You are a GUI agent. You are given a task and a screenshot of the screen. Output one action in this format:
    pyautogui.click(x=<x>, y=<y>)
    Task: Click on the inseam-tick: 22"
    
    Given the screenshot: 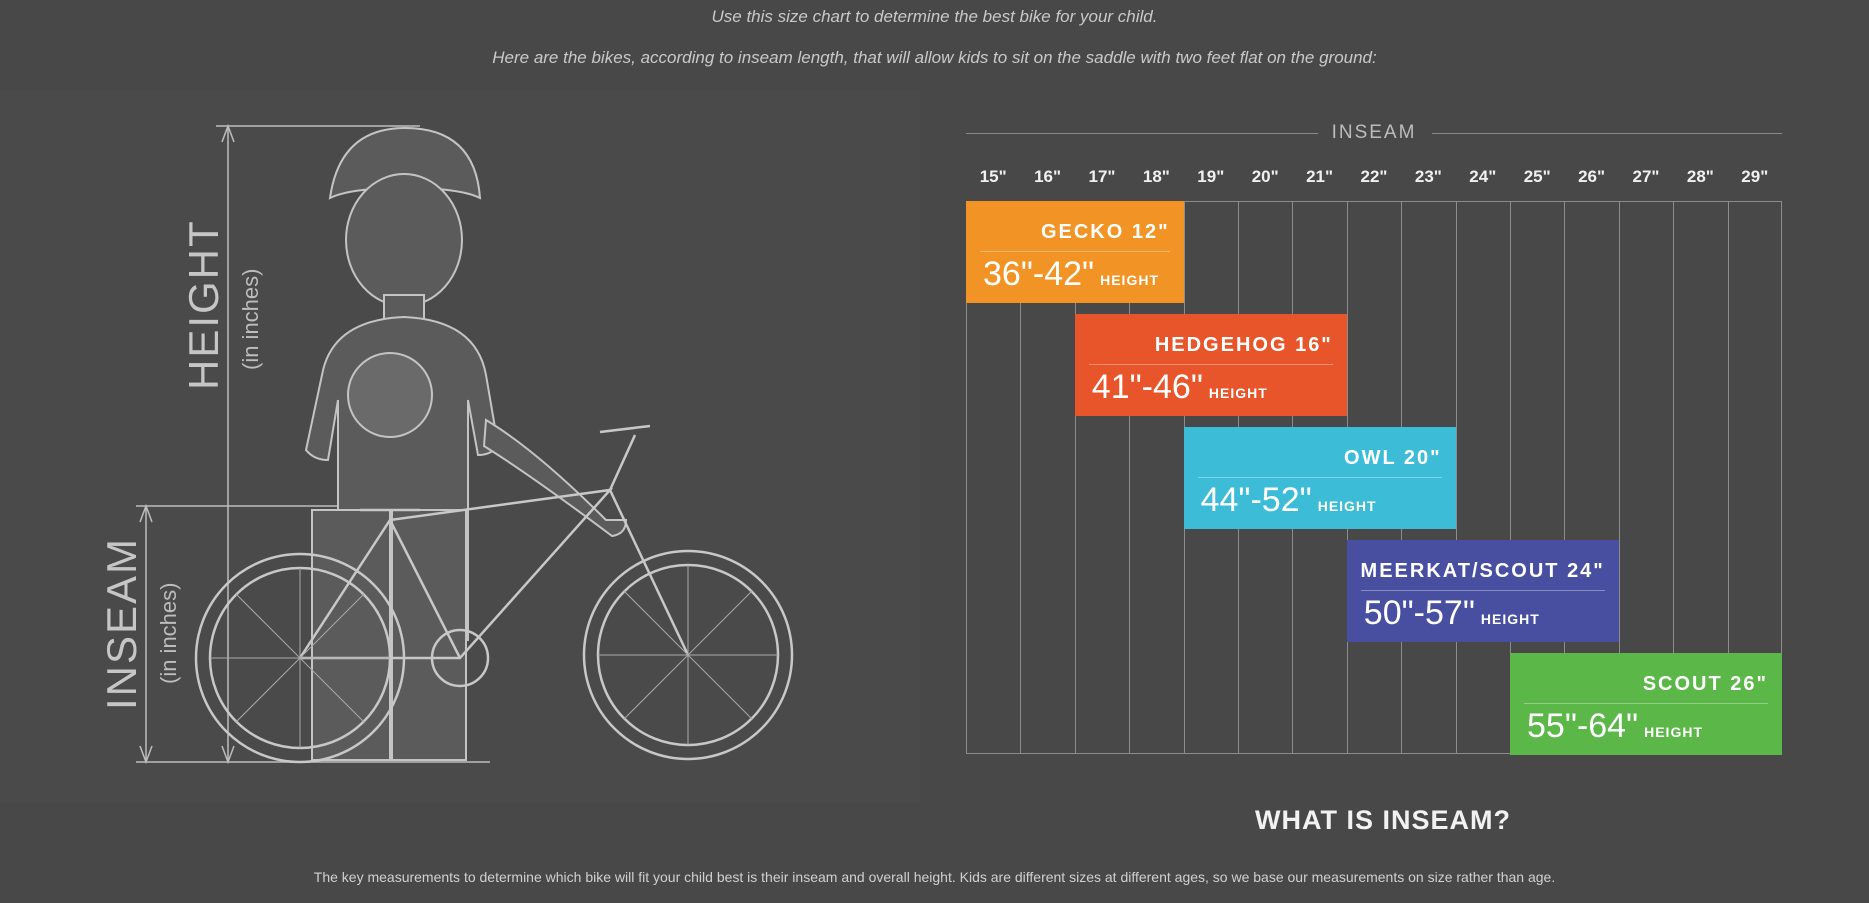 What is the action you would take?
    pyautogui.click(x=1374, y=176)
    